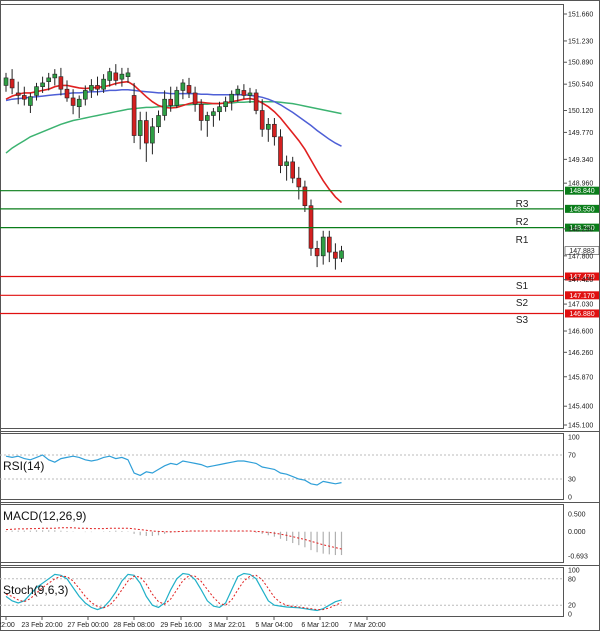  I want to click on x-tick-label: 6 Mar 12:00, so click(319, 625).